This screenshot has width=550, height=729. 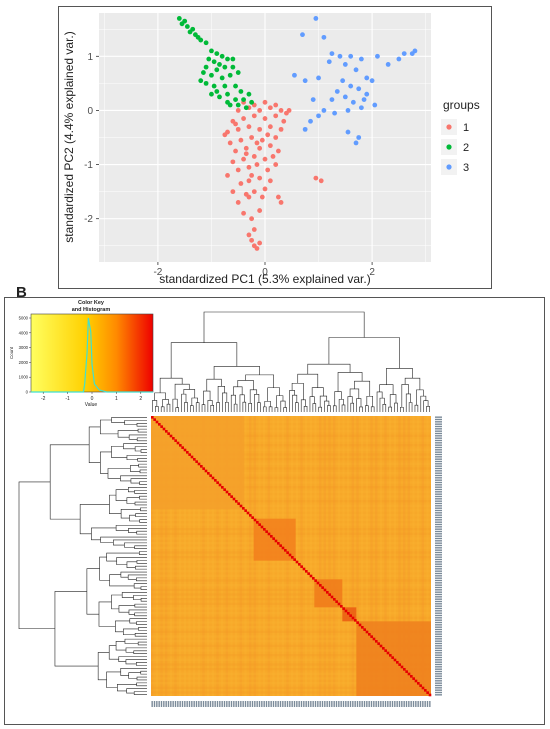 What do you see at coordinates (291, 704) in the screenshot?
I see `column-labels` at bounding box center [291, 704].